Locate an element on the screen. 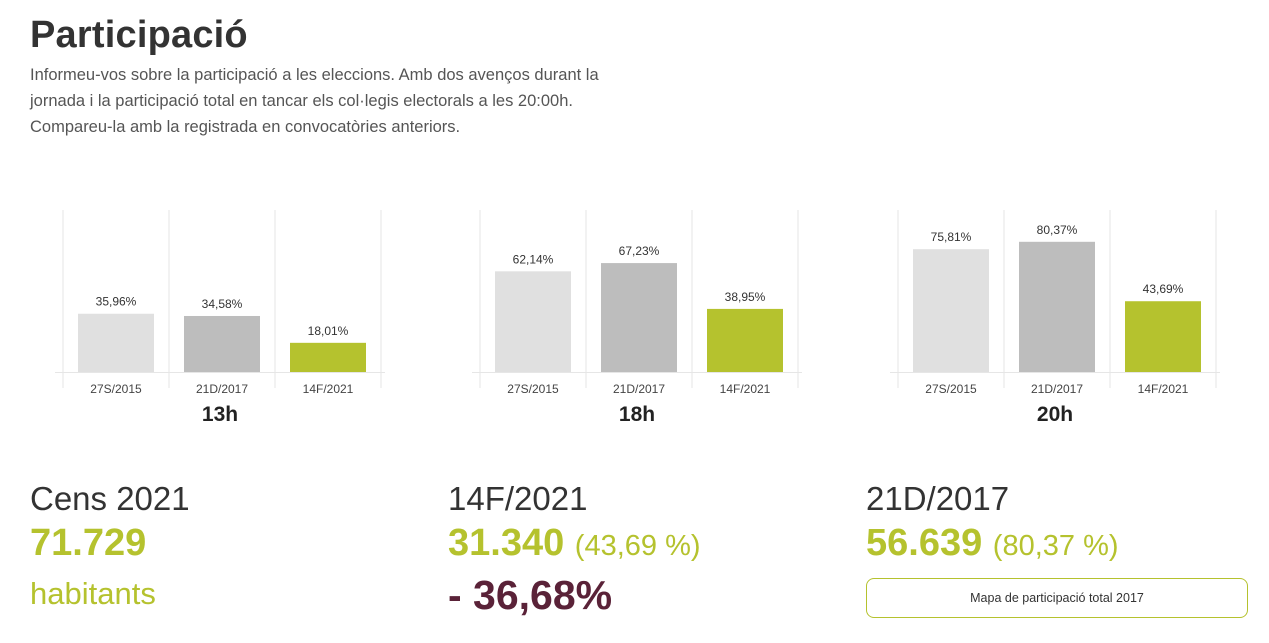 Image resolution: width=1269 pixels, height=643 pixels. bar-value-label: 75,81% is located at coordinates (951, 237).